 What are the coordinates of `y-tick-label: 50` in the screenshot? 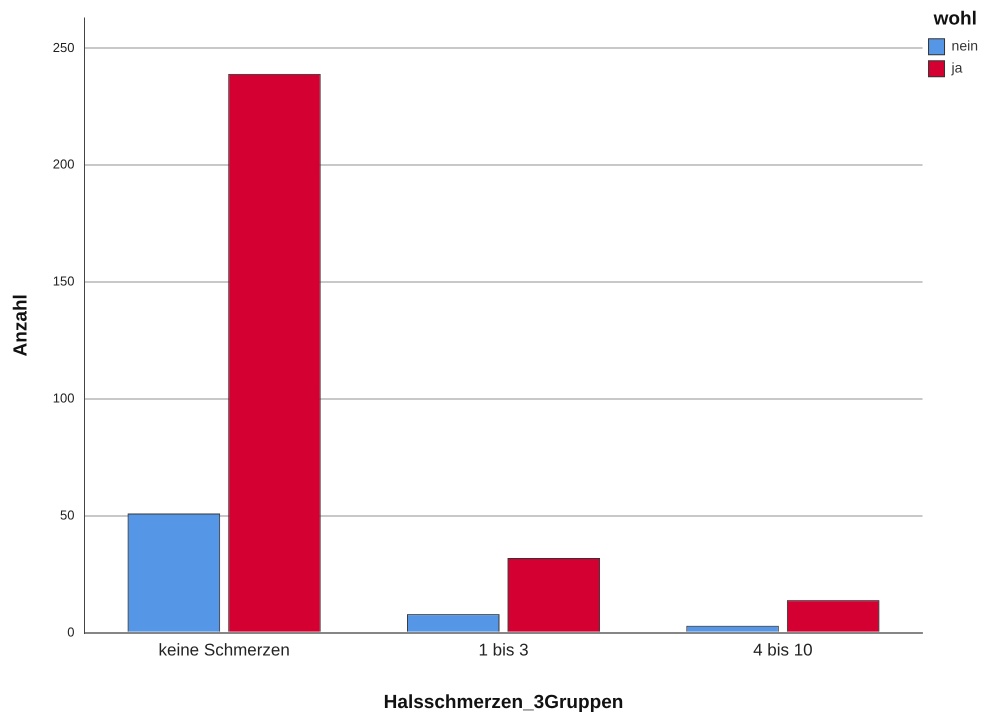 It's located at (67, 514).